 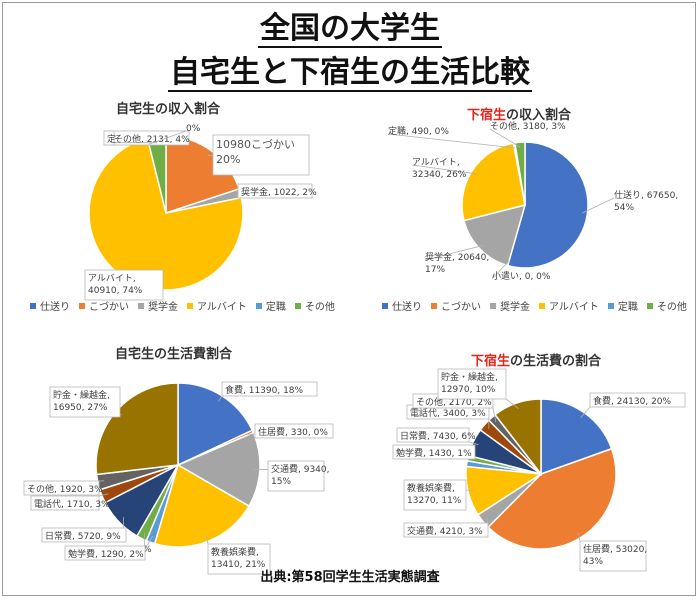 I want to click on main-title-line-1: 全国の大学生, so click(x=350, y=29).